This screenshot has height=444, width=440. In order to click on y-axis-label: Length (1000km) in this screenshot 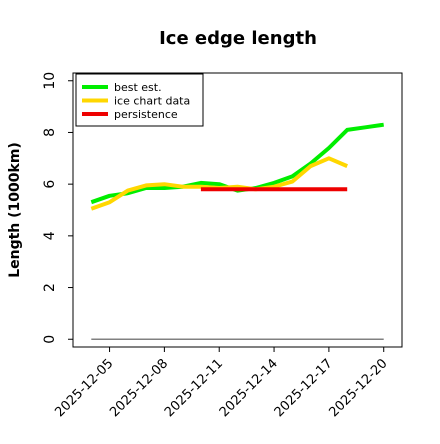, I will do `click(15, 210)`.